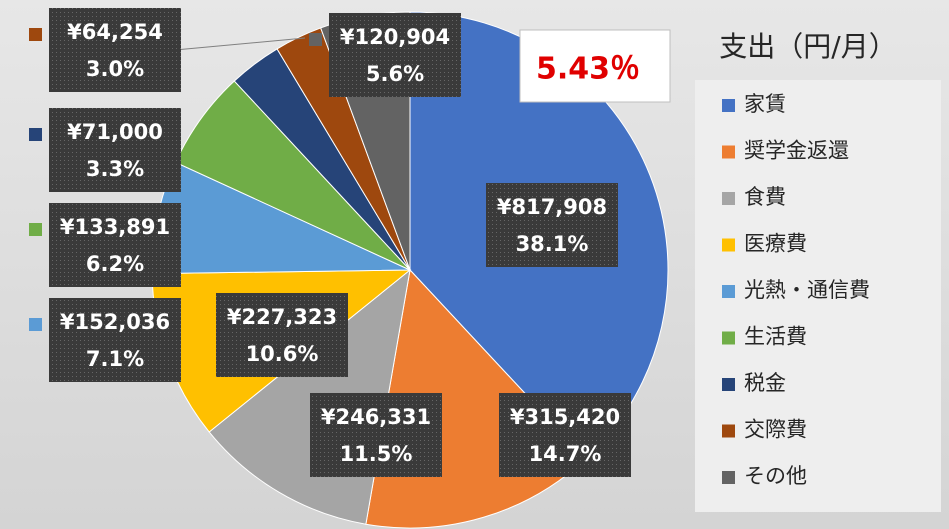  I want to click on legend-label: 生活費, so click(775, 337).